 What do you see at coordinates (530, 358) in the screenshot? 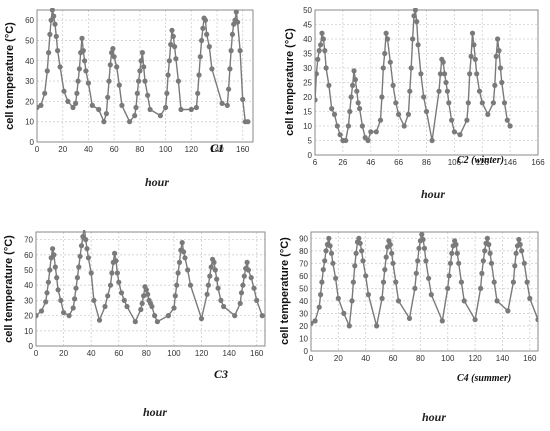
I see `x-tick-label: 160` at bounding box center [530, 358].